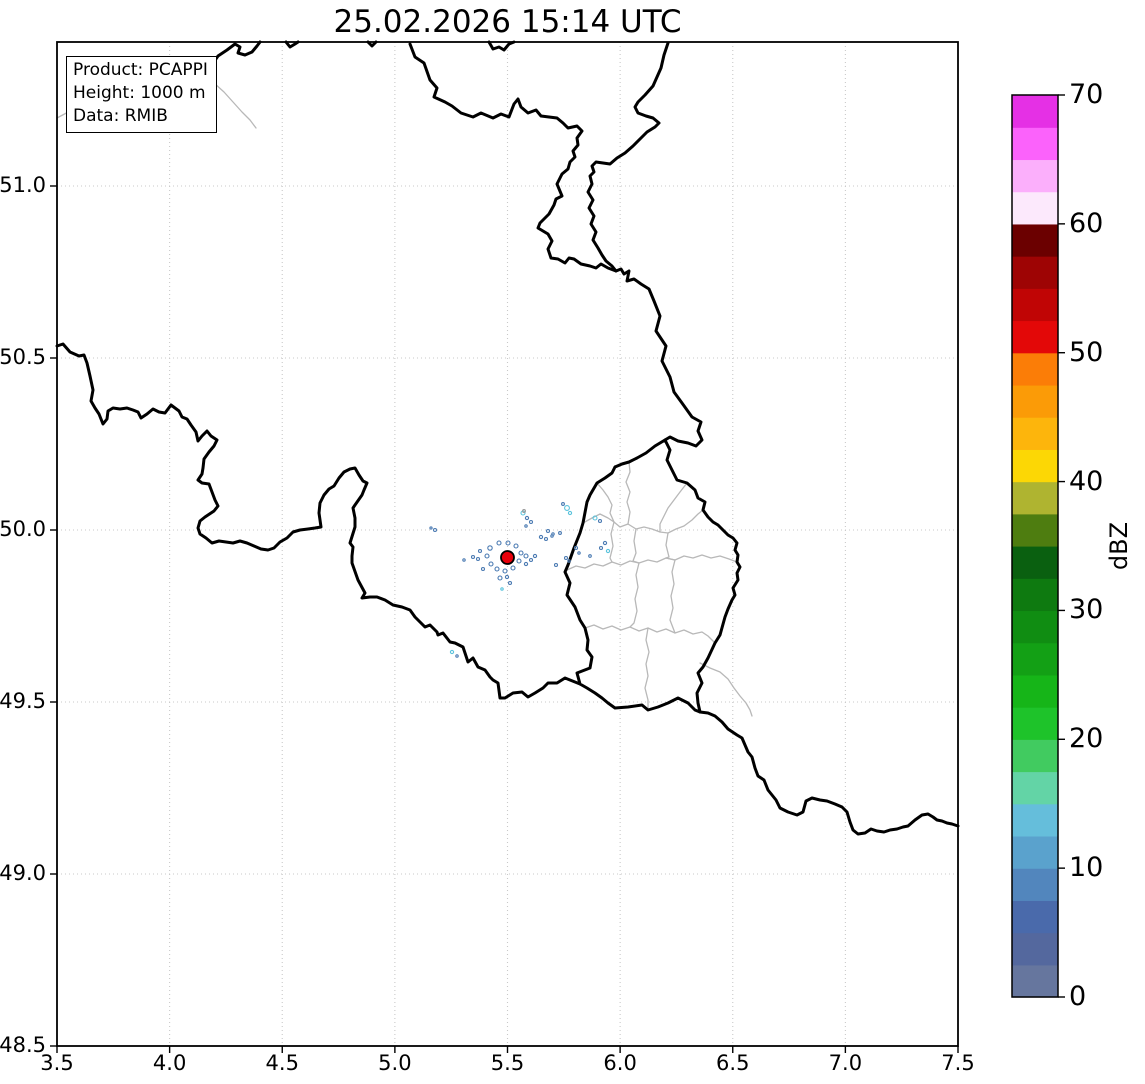  Describe the element at coordinates (628, 493) in the screenshot. I see `regional-border-lux-canton-north-vertical` at that location.